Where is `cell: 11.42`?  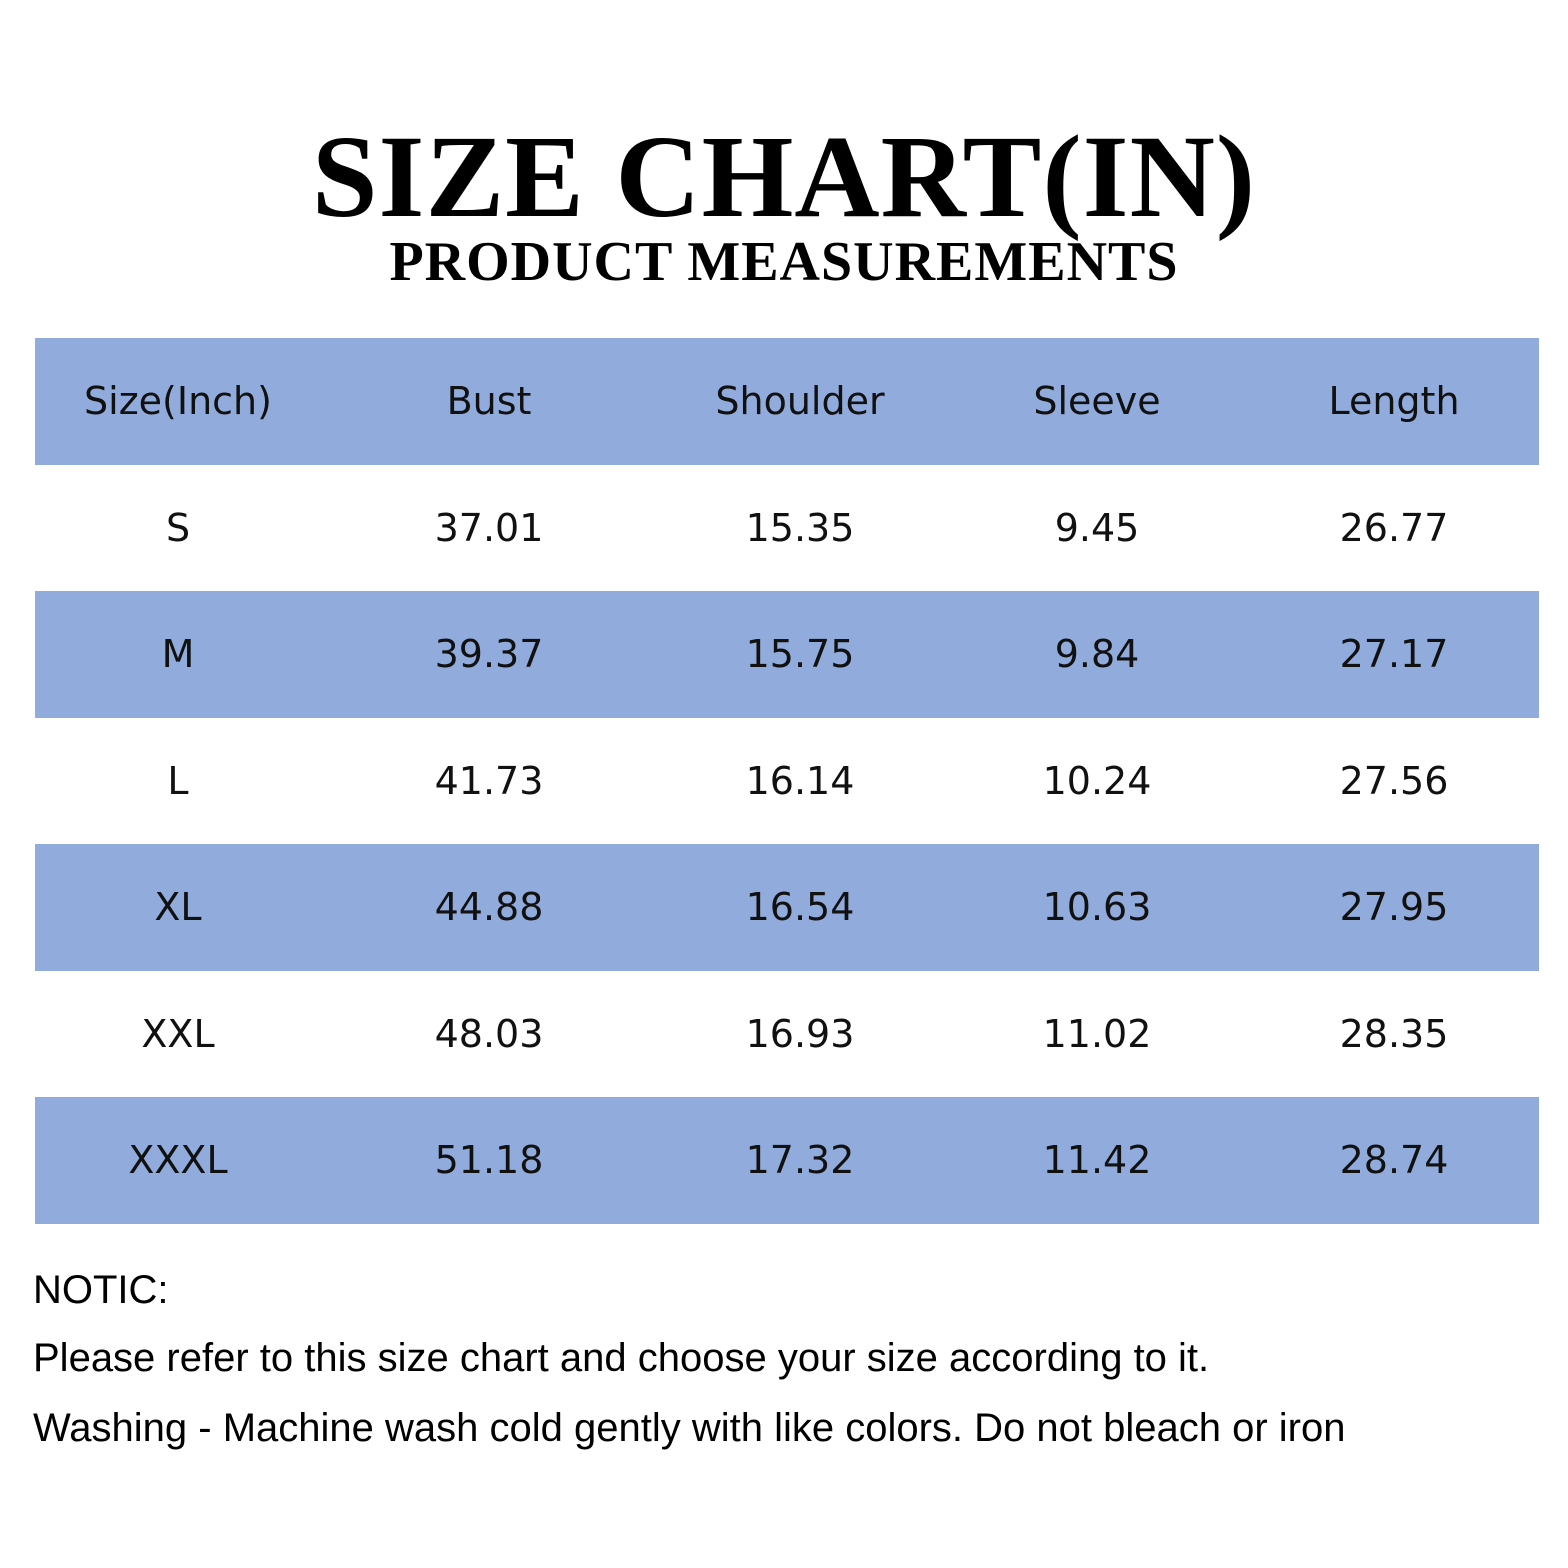
cell: 11.42 is located at coordinates (1097, 1160).